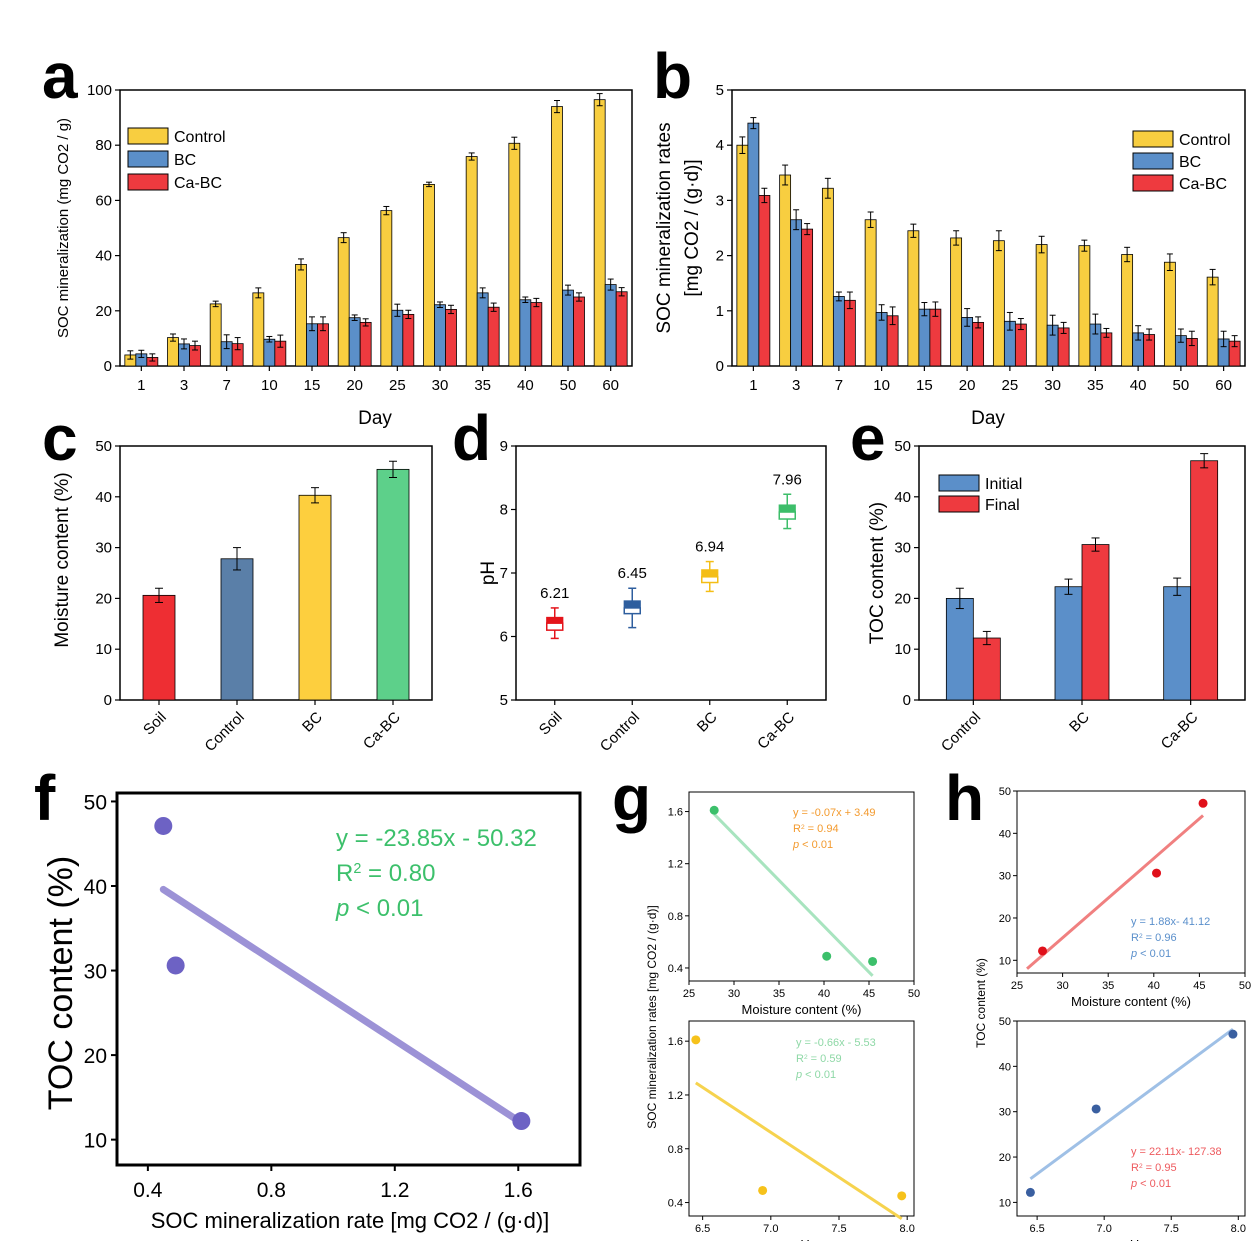 The image size is (1253, 1241). What do you see at coordinates (839, 385) in the screenshot?
I see `x-tick-label: 7` at bounding box center [839, 385].